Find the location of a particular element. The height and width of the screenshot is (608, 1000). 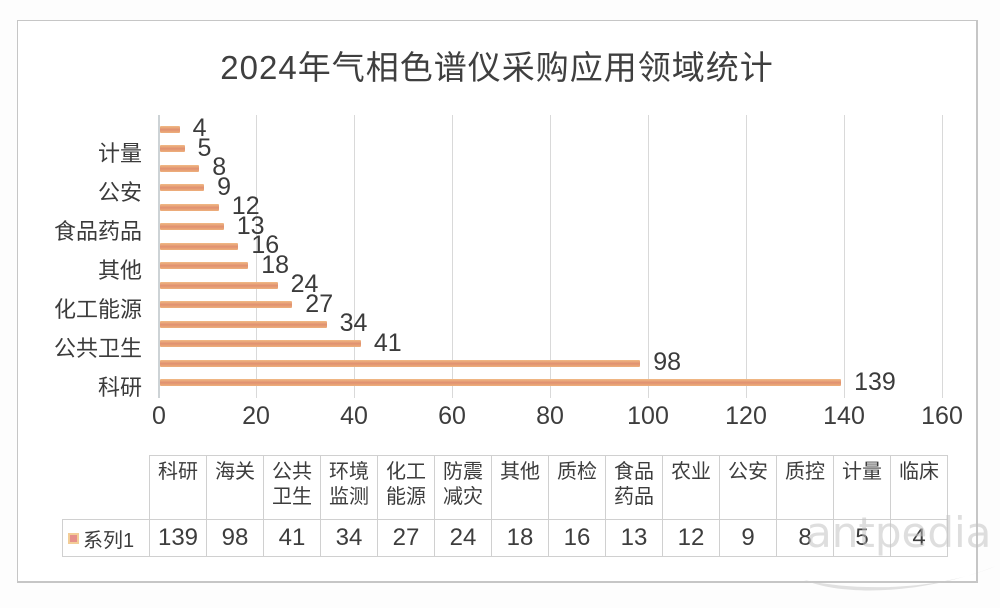

x-tick-label: 60 is located at coordinates (452, 416).